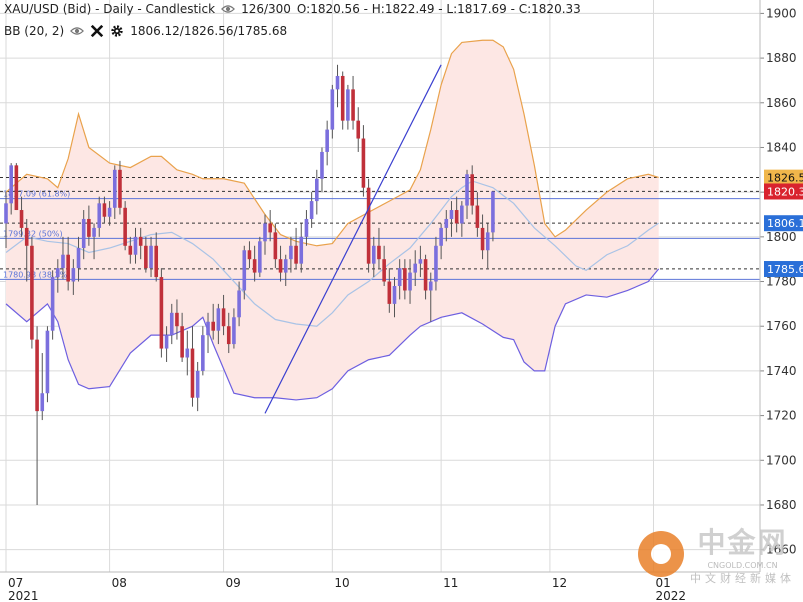 This screenshot has height=602, width=803. Describe the element at coordinates (353, 239) in the screenshot. I see `trend-line` at that location.